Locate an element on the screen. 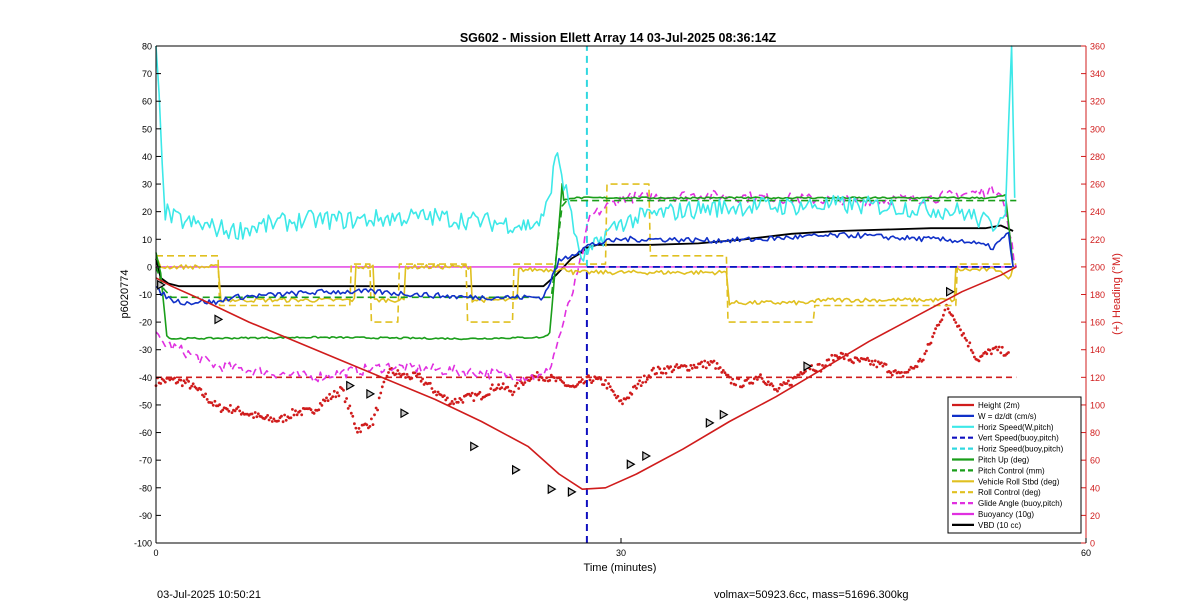  legend-entry: Vert Speed(buoy,pitch) is located at coordinates (1018, 438).